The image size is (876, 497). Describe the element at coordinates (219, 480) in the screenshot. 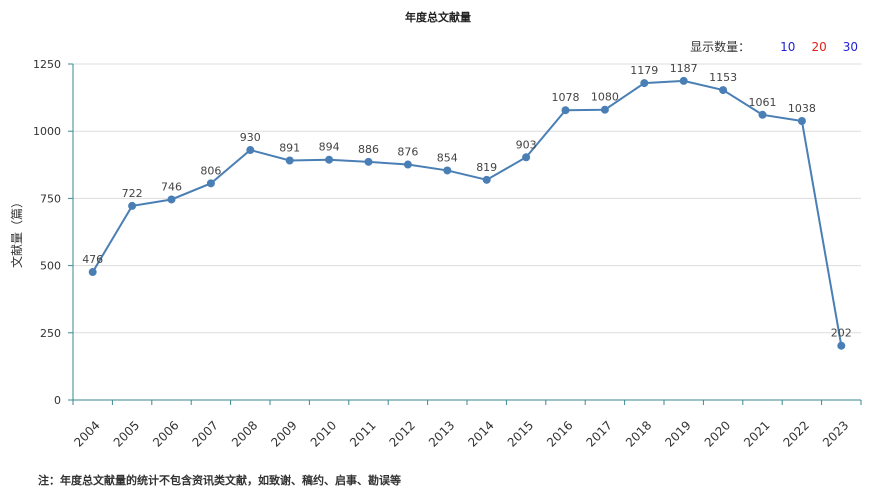

I see `footnote: 注：年度总文献量的统计不包含资讯类文献，如致谢、稿约、启事、勘误等` at that location.